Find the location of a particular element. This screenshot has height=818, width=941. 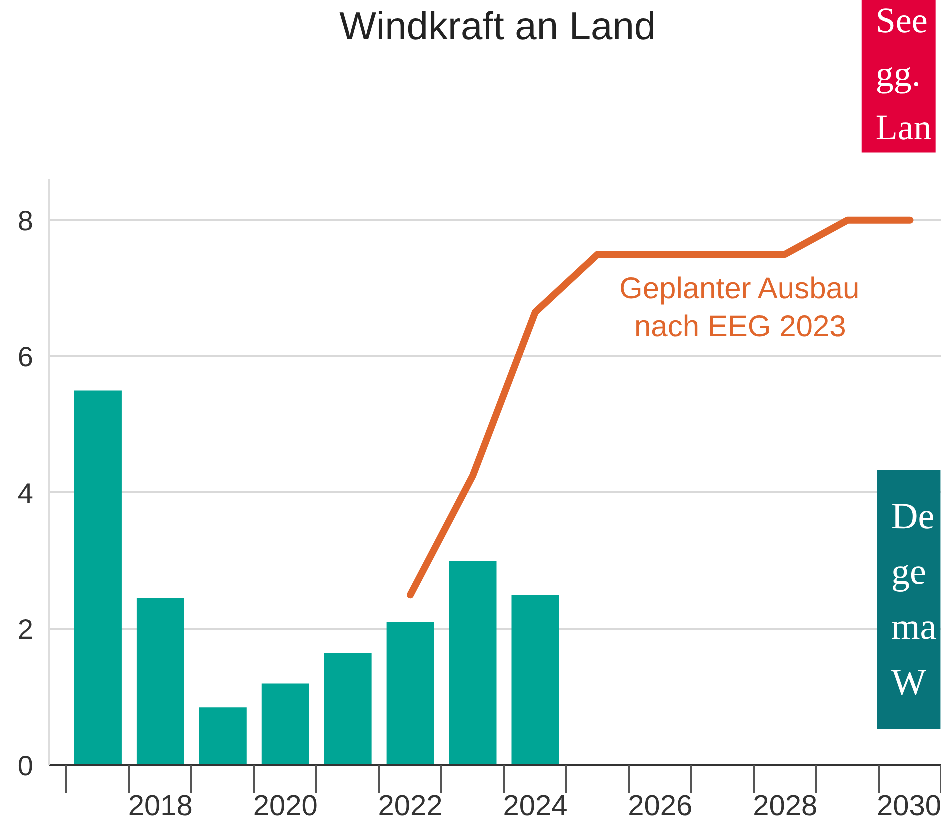

chart-title: Windkraft an Land is located at coordinates (498, 27).